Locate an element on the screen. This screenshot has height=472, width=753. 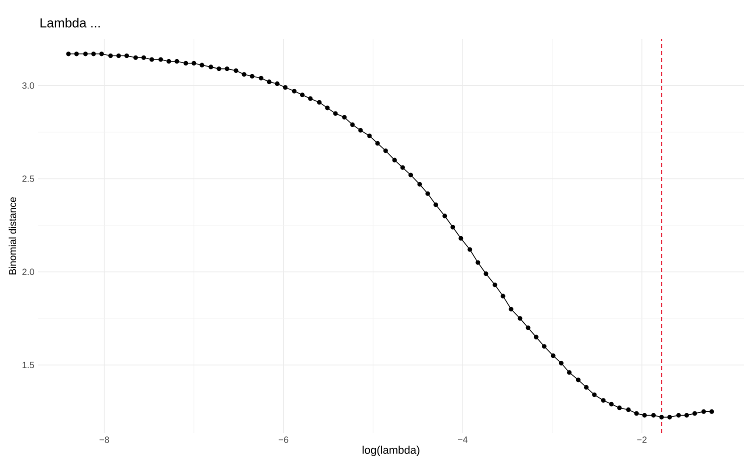
y-tick-label: 3.0 is located at coordinates (28, 85).